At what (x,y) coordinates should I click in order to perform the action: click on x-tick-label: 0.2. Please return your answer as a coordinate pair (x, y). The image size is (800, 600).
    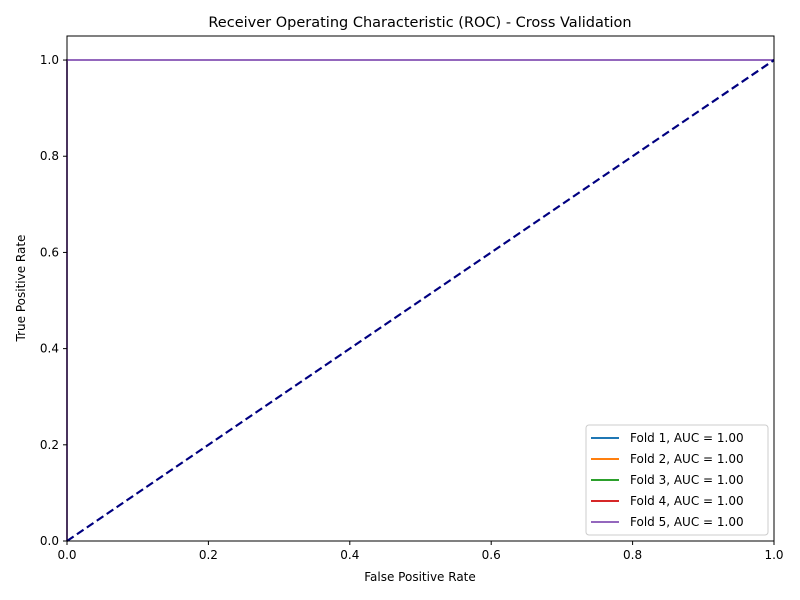
    Looking at the image, I should click on (208, 555).